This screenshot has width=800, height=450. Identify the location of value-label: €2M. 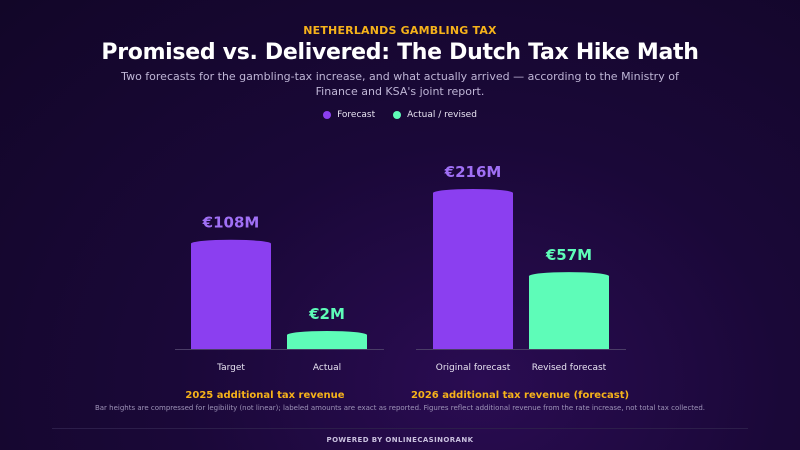
(326, 314).